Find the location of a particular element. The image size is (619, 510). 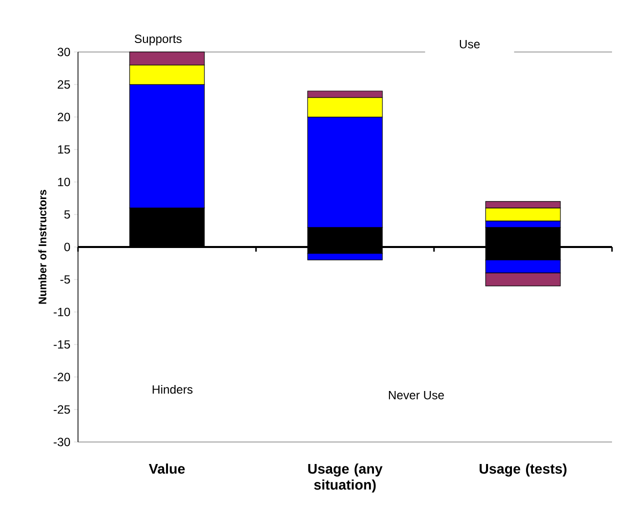

y-tick-label: 25 is located at coordinates (64, 84).